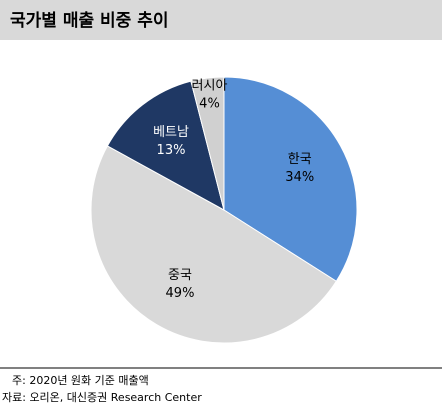 The height and width of the screenshot is (410, 442). I want to click on chart-title: 국가별 매출 비중 추이, so click(89, 21).